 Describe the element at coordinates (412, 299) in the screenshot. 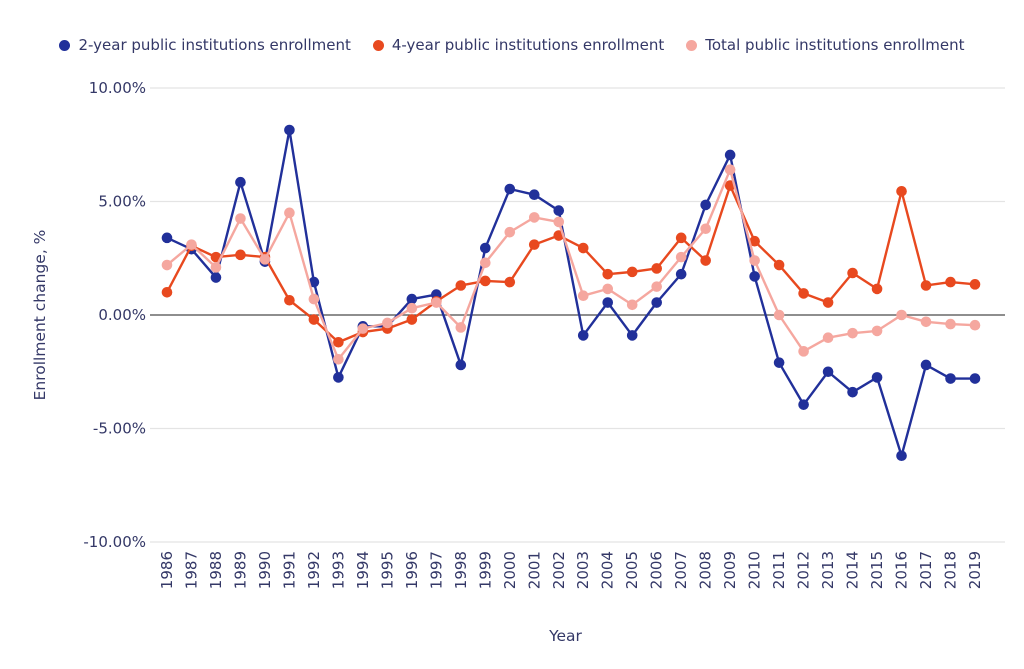

I see `data-point-2-year-1996` at that location.